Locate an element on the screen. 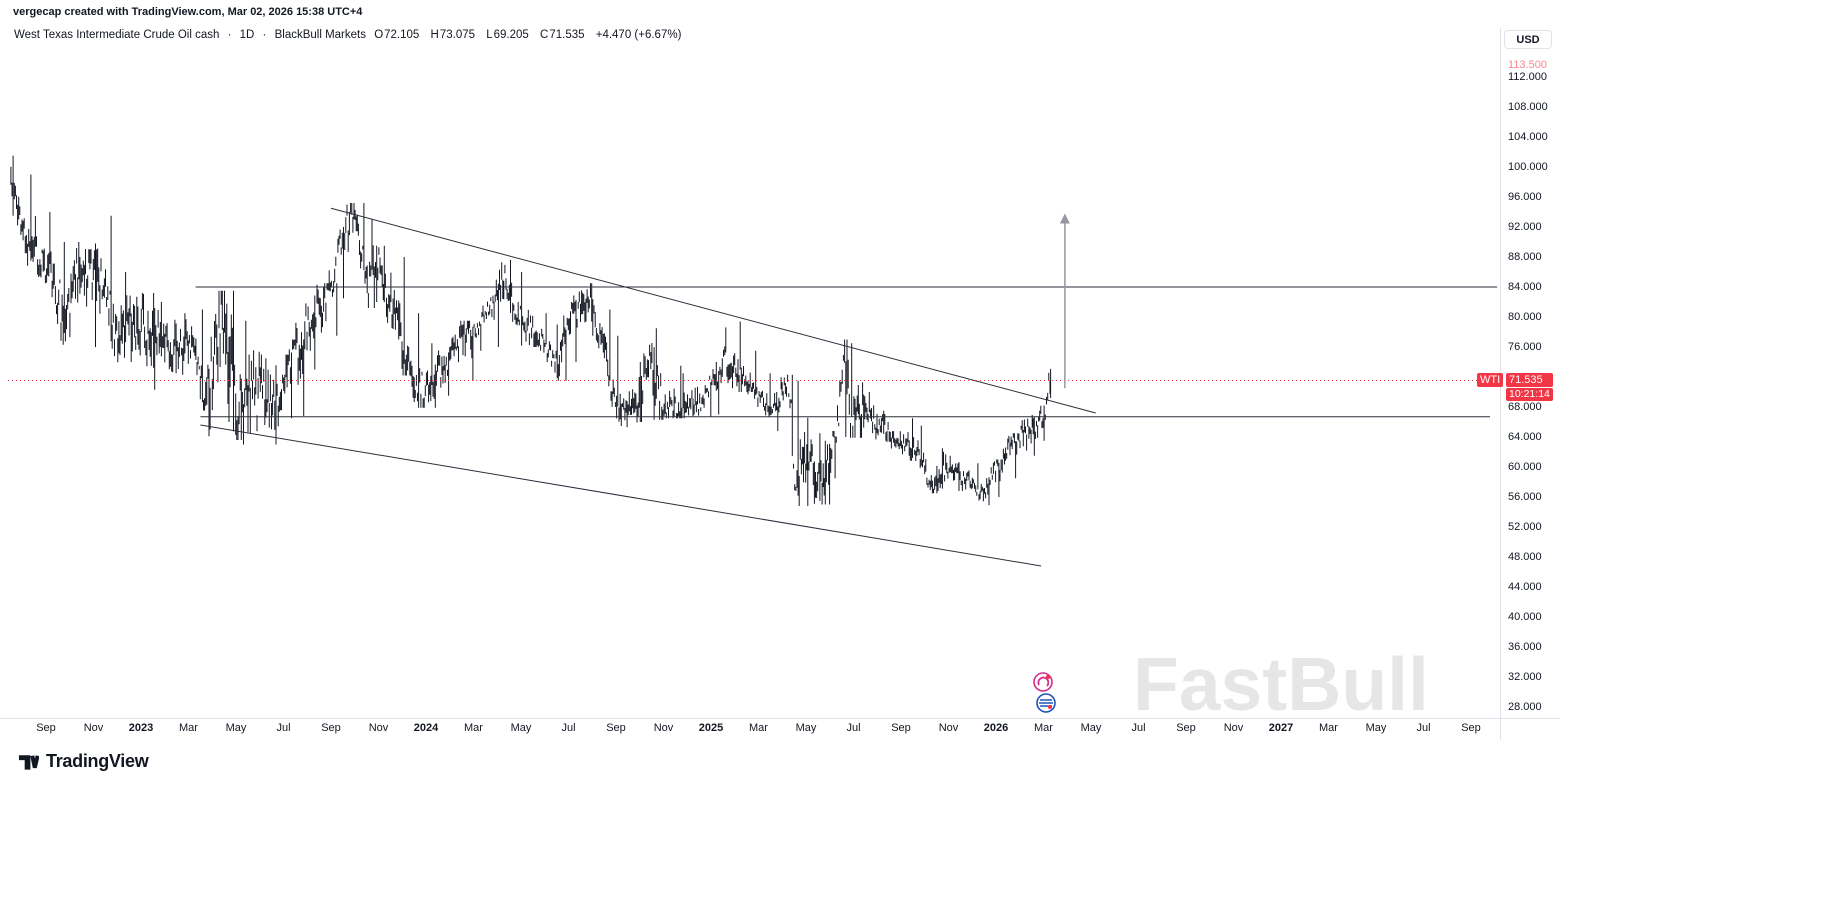 The image size is (1835, 924). time-axis-year-tick: 2027 is located at coordinates (1281, 728).